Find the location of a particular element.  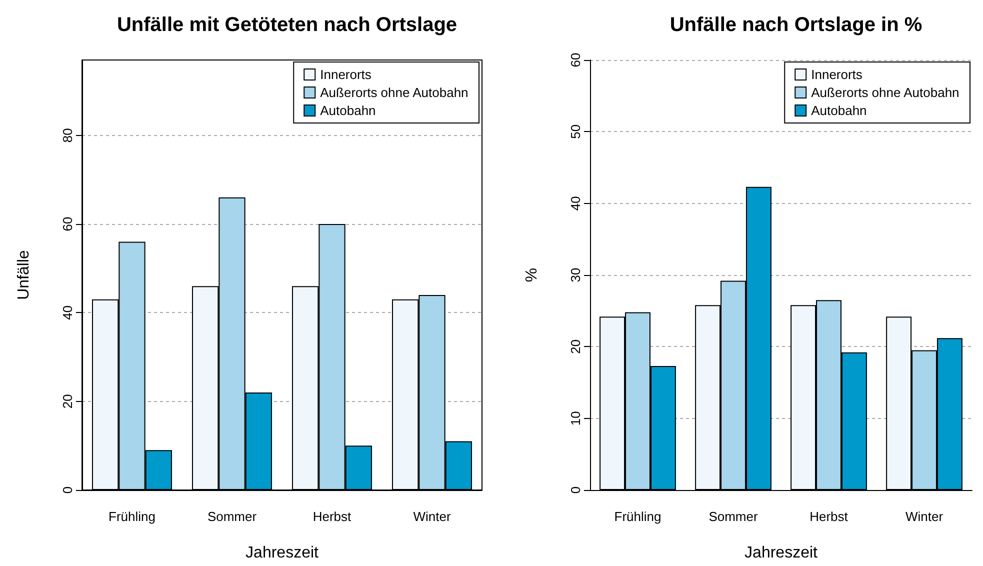

y-axis-title: Unfälle is located at coordinates (24, 275).